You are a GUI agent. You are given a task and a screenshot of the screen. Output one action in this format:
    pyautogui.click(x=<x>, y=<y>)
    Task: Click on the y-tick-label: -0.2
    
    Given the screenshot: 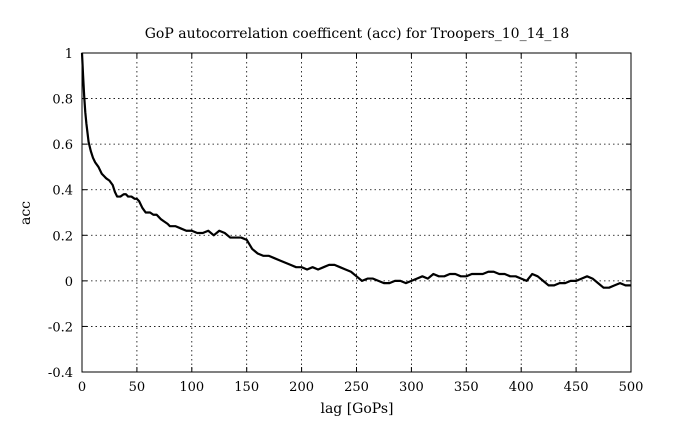 What is the action you would take?
    pyautogui.click(x=60, y=327)
    